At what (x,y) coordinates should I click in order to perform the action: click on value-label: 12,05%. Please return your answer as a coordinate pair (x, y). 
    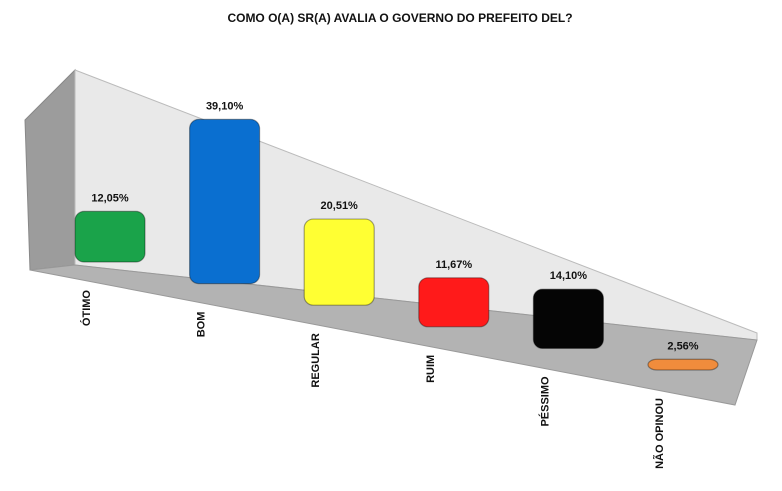
    Looking at the image, I should click on (110, 198).